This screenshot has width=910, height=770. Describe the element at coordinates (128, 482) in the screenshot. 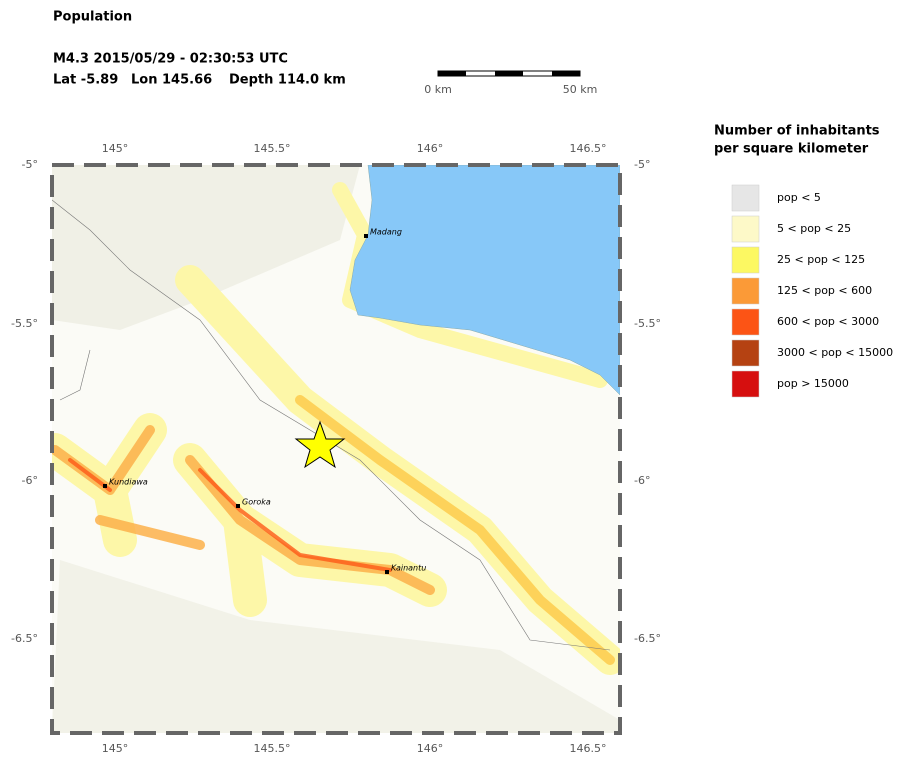

I see `city-label: Kundiawa` at that location.